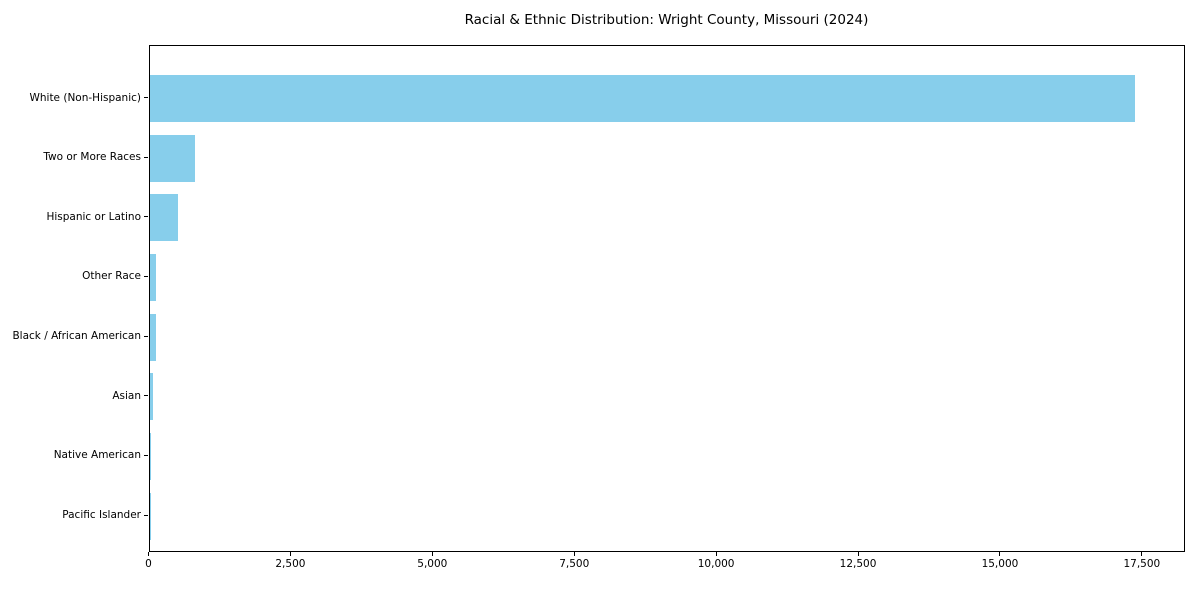 This screenshot has width=1200, height=600. Describe the element at coordinates (76, 335) in the screenshot. I see `y-tick-label: Black / African American` at that location.